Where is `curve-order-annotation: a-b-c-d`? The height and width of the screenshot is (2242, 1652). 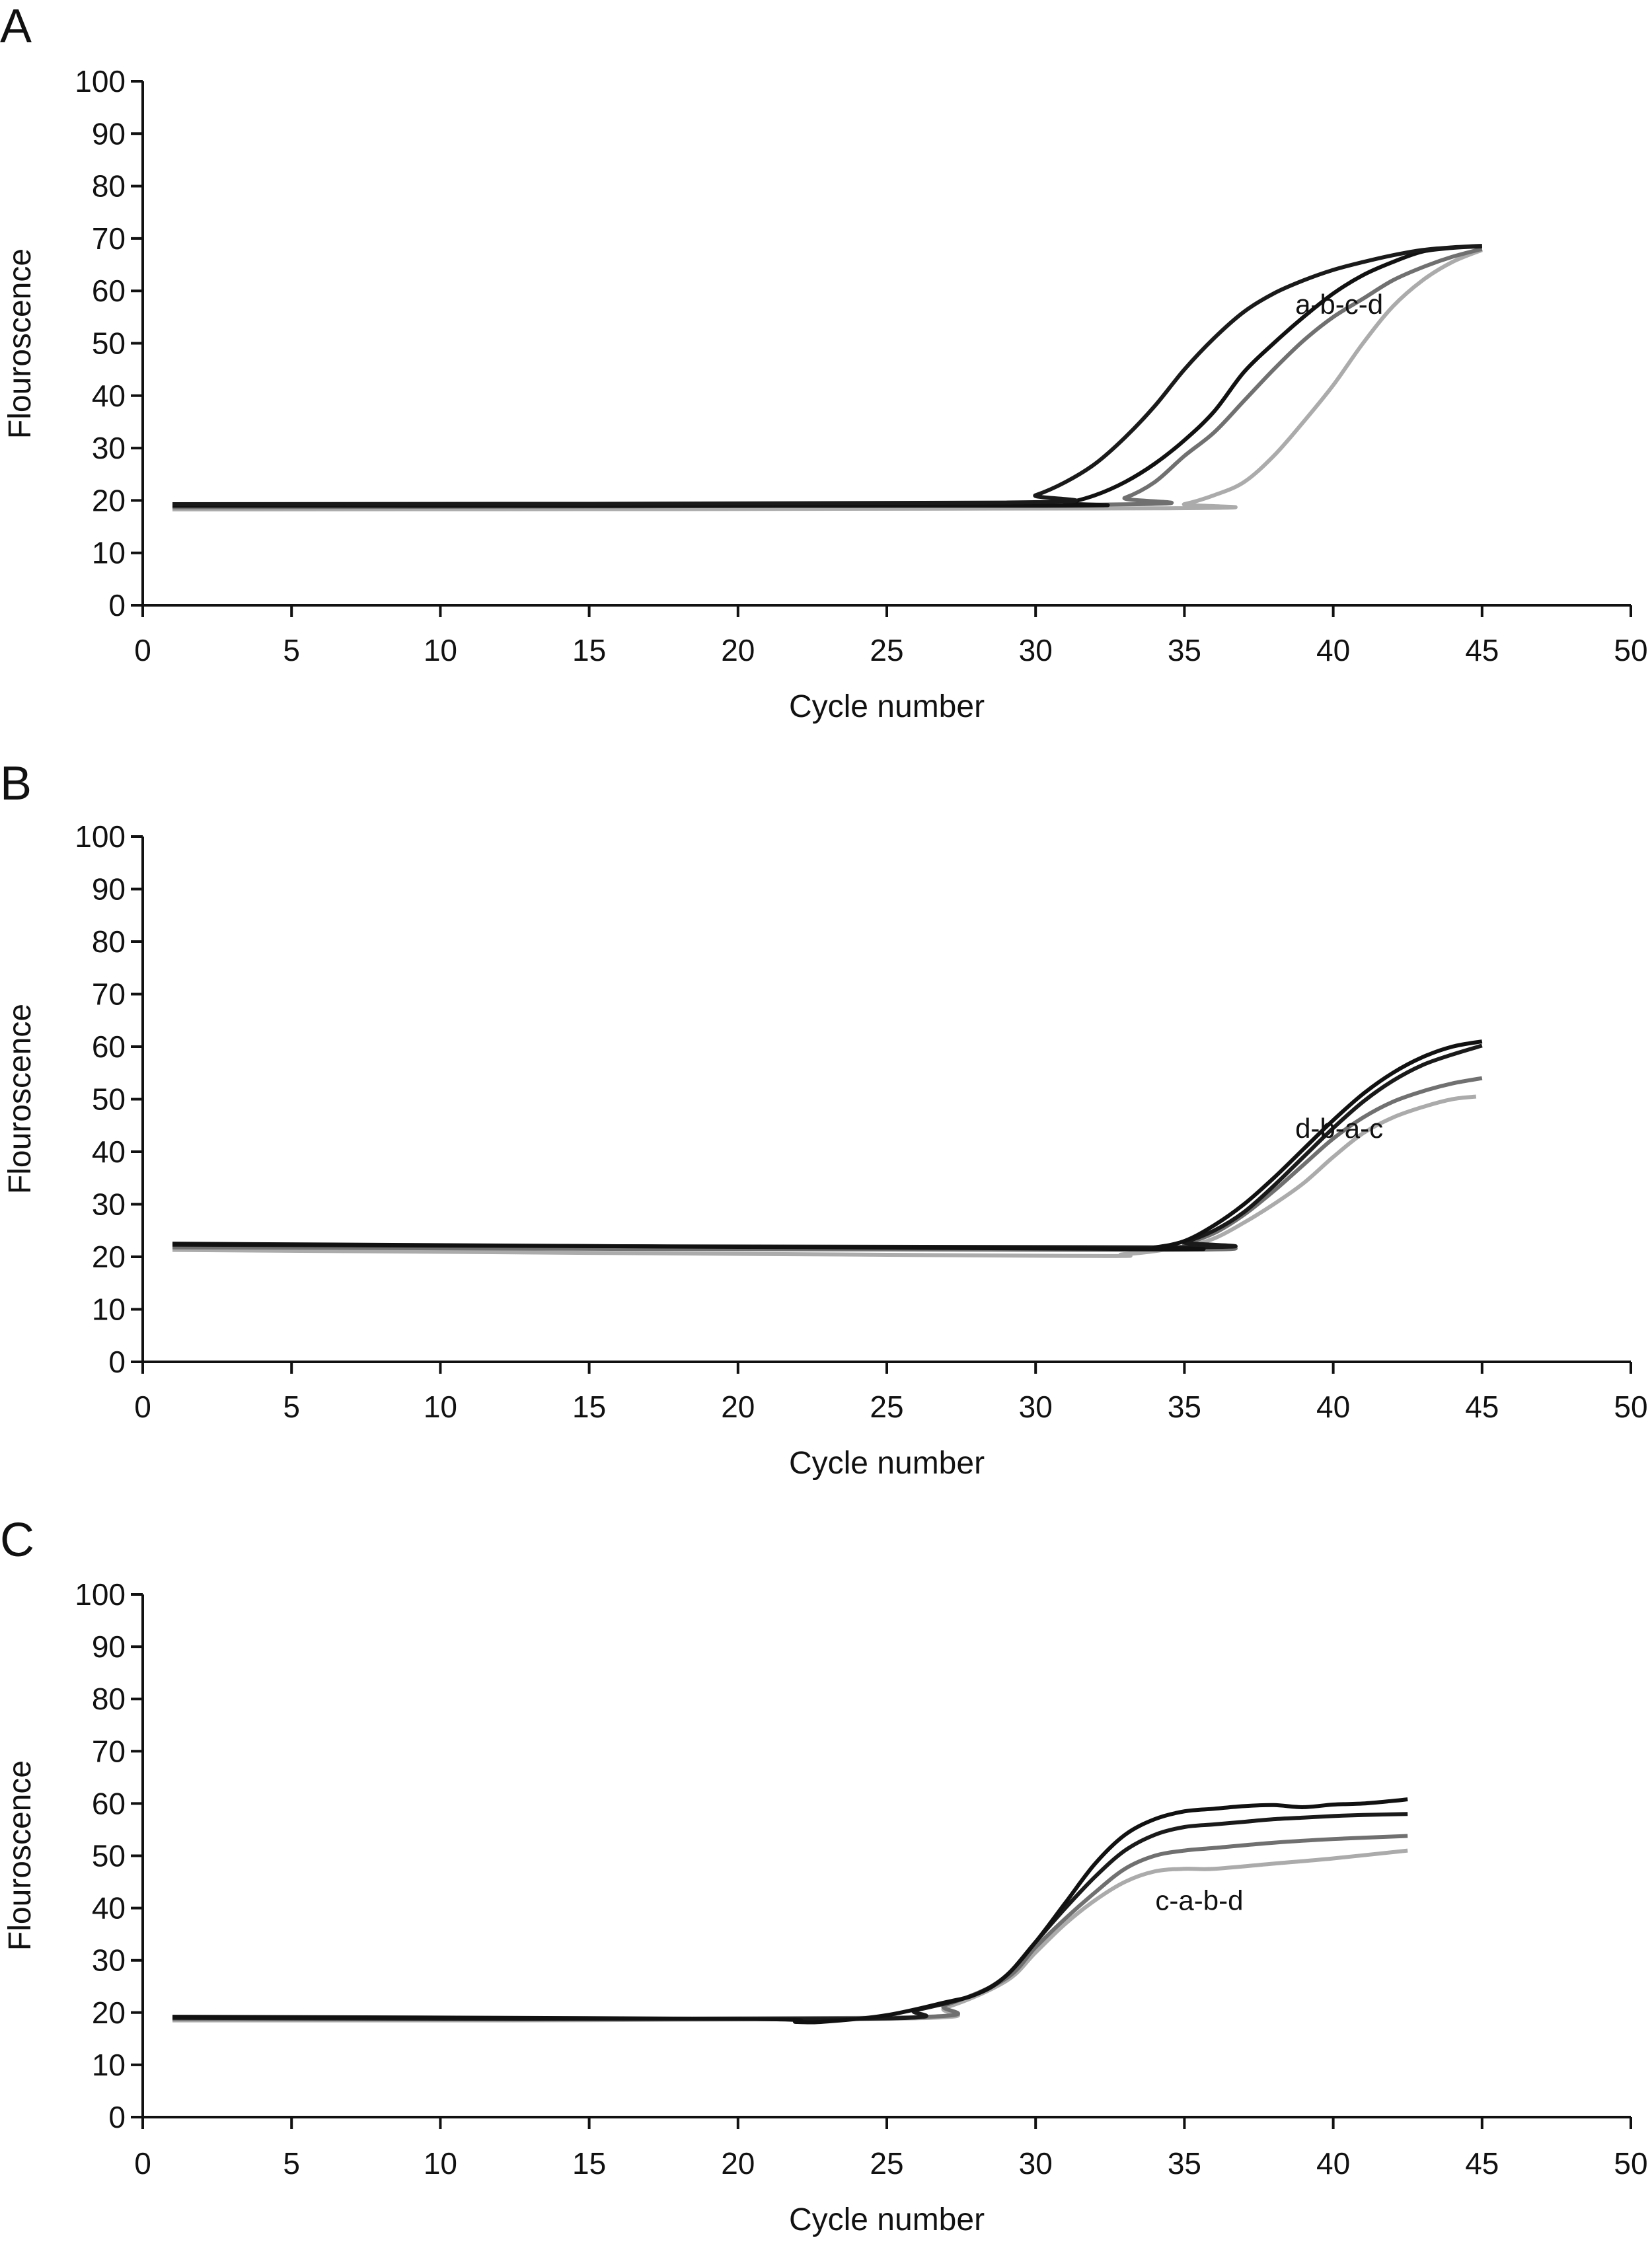 curve-order-annotation: a-b-c-d is located at coordinates (1339, 304).